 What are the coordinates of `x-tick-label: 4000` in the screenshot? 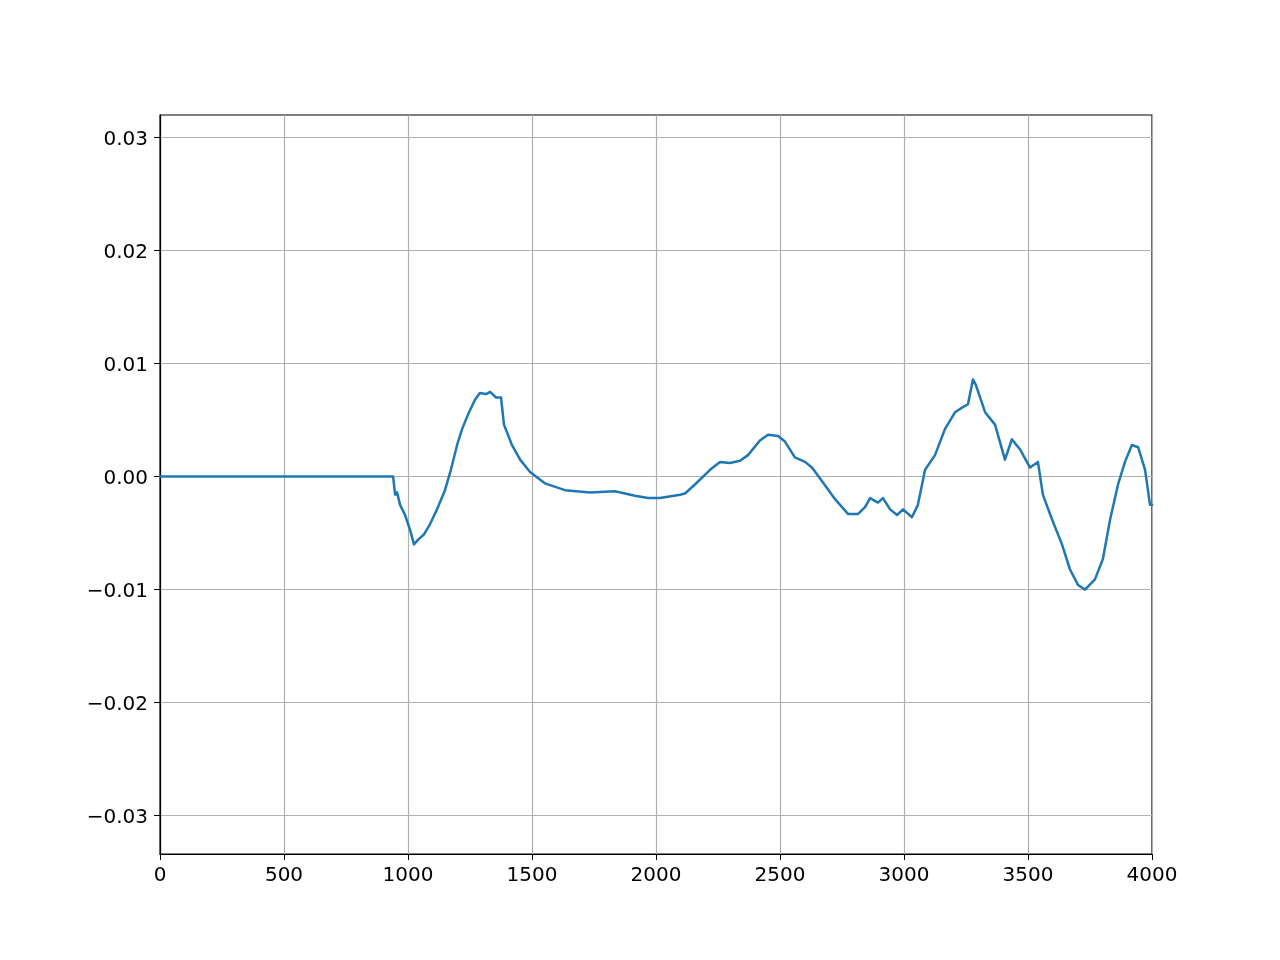 It's located at (1152, 874).